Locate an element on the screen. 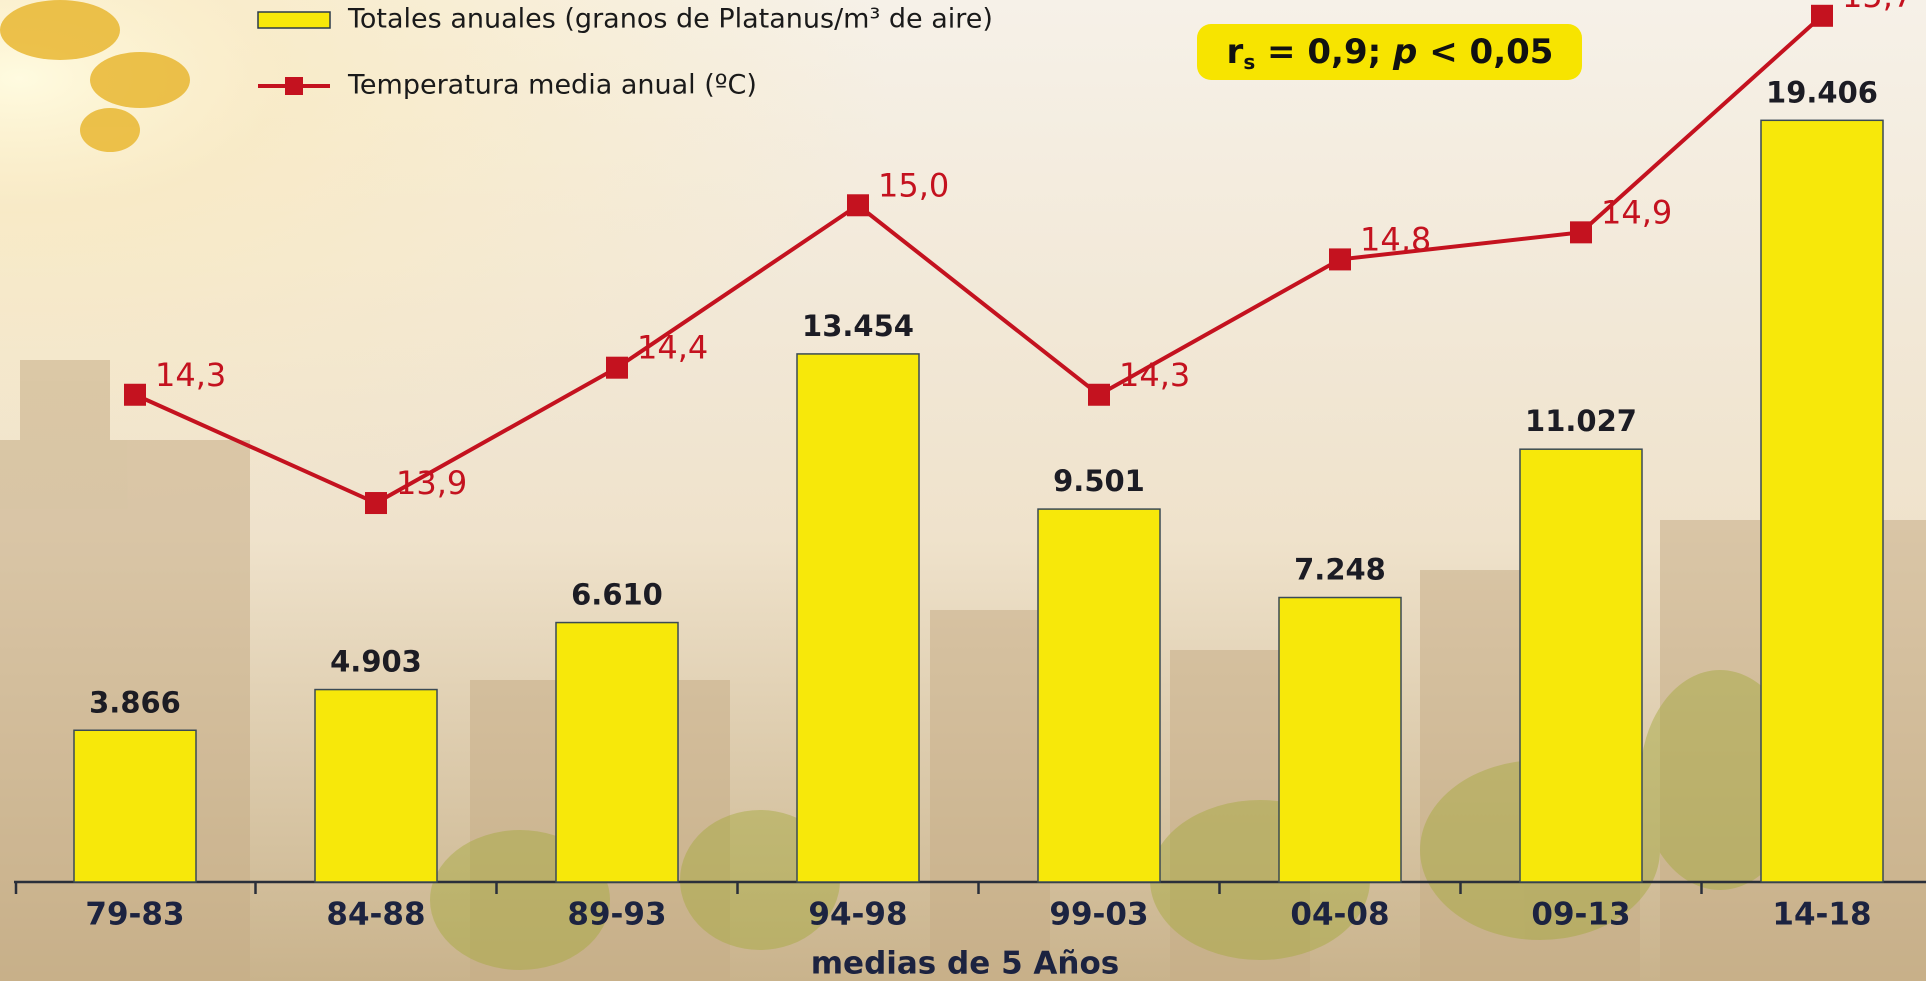 The image size is (1926, 981). line-value-label: 14,9 is located at coordinates (1636, 212).